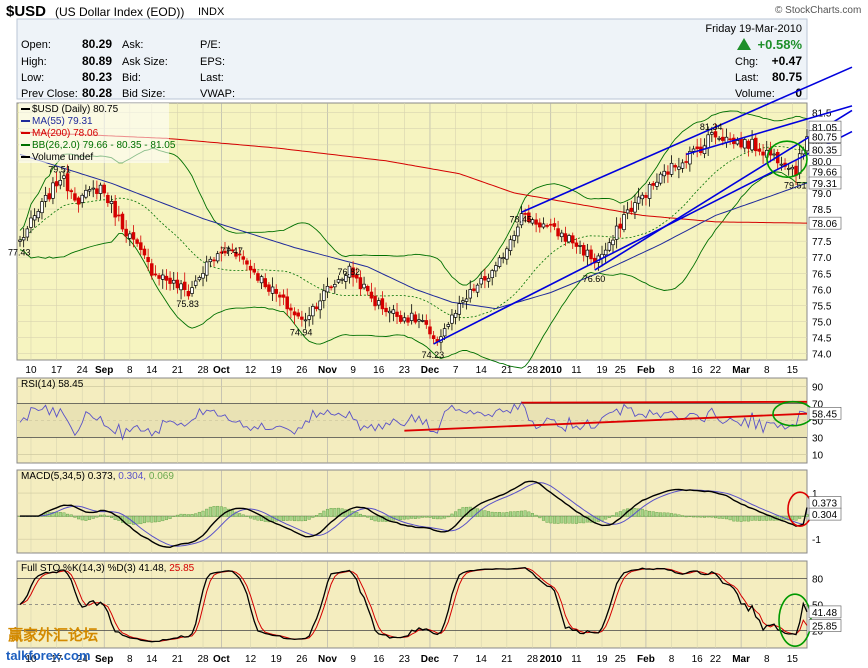 The height and width of the screenshot is (668, 868). Describe the element at coordinates (97, 44) in the screenshot. I see `quote-value: 80.29` at that location.